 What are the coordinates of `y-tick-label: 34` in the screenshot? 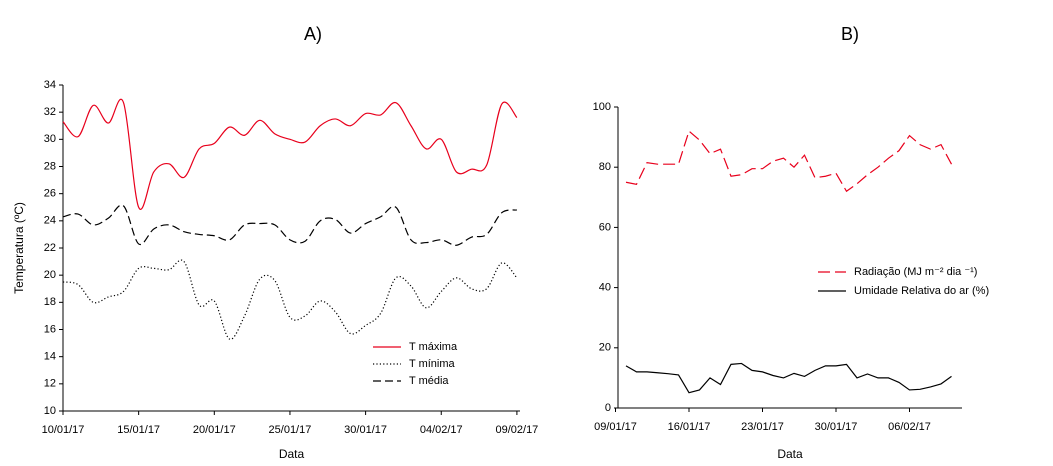 It's located at (50, 85).